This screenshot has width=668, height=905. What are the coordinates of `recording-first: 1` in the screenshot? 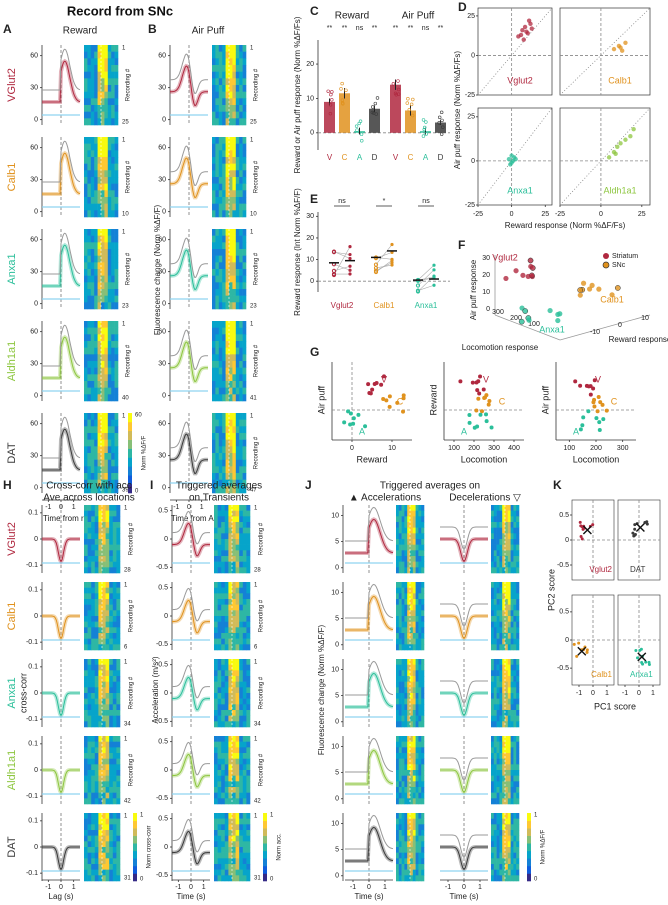 It's located at (124, 417).